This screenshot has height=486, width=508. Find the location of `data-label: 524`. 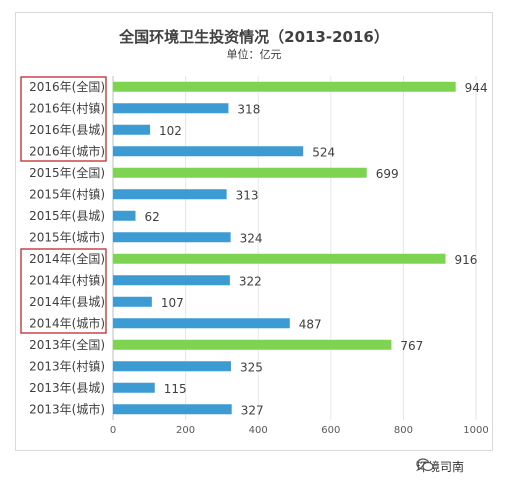

data-label: 524 is located at coordinates (323, 152).